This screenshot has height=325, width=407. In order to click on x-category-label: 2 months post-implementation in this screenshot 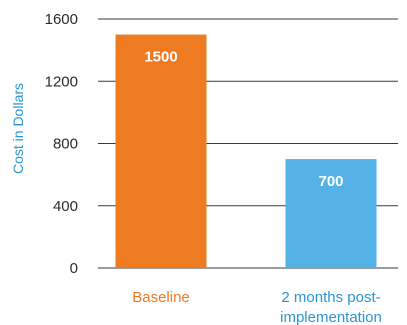, I will do `click(331, 307)`.